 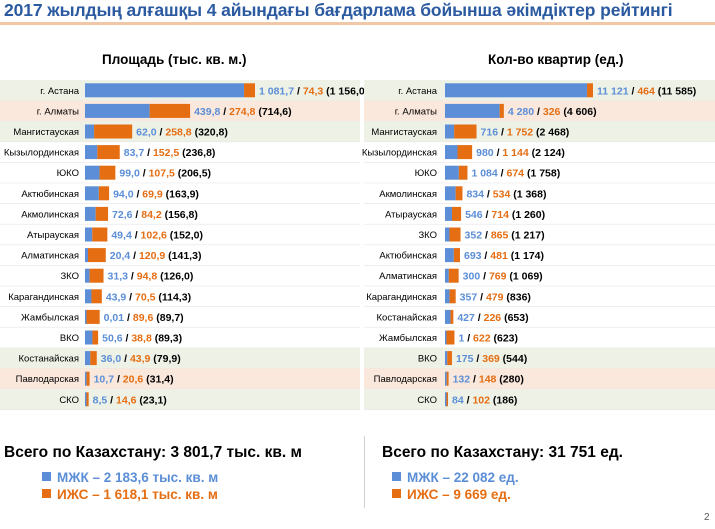 I want to click on data-label-total: (544), so click(x=513, y=359).